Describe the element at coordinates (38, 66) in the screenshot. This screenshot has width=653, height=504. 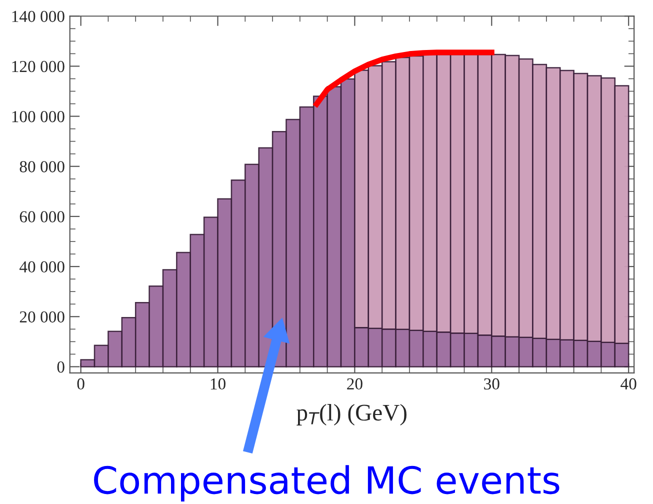
I see `y-tick-label: 120 000` at that location.